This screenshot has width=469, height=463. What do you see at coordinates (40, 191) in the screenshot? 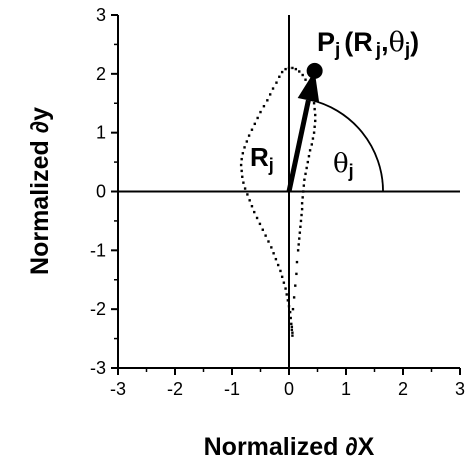
I see `y-axis-title: Normalized ∂y` at bounding box center [40, 191].